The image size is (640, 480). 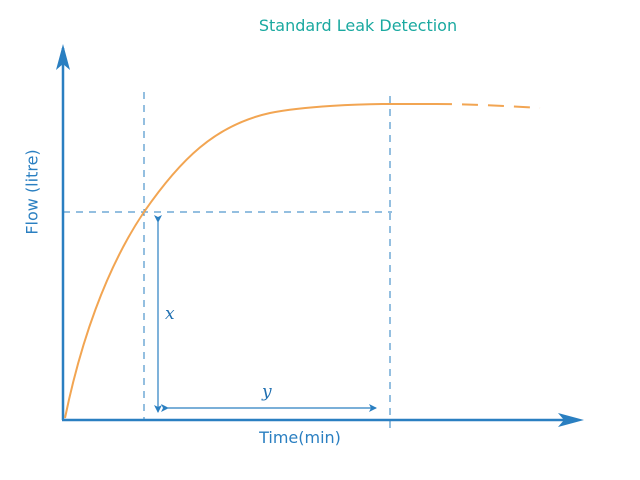 What do you see at coordinates (571, 420) in the screenshot?
I see `x-axis-arrowhead` at bounding box center [571, 420].